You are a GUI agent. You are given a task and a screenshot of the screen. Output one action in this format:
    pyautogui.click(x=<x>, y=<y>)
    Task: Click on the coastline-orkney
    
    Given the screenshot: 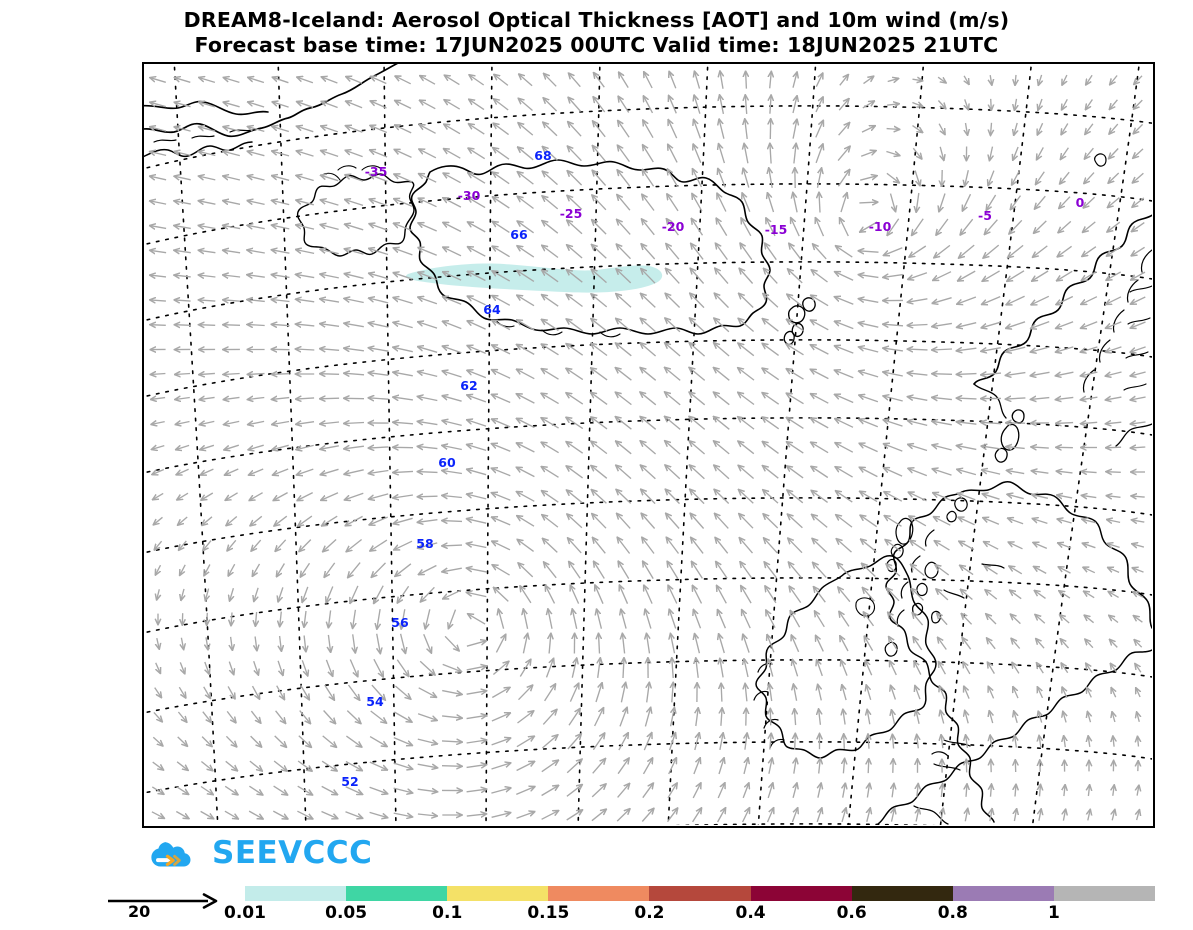 What is the action you would take?
    pyautogui.click(x=957, y=510)
    